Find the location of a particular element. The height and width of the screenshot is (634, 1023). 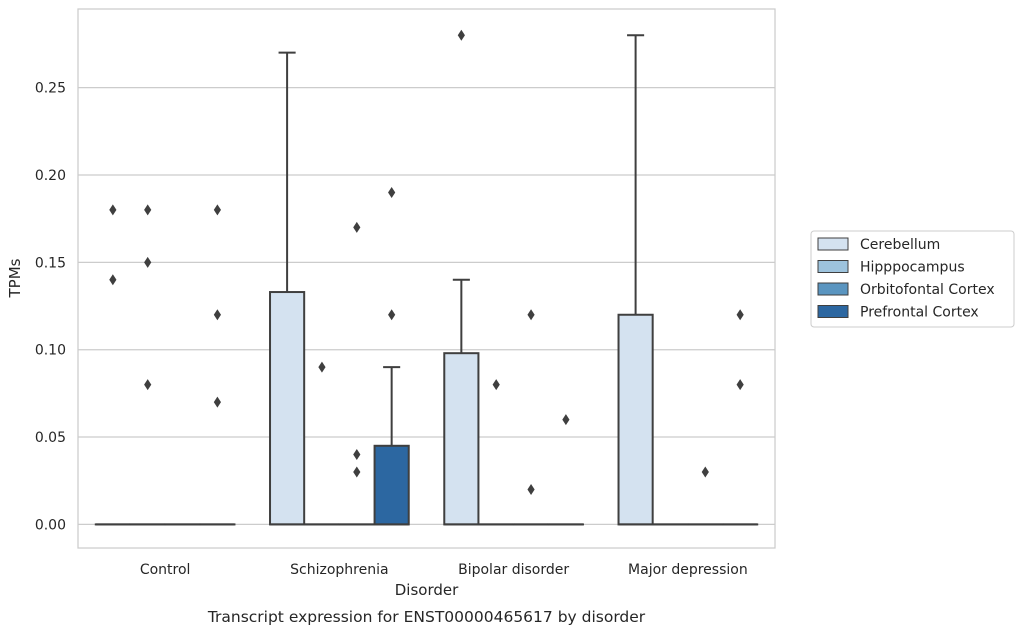

box-control-hipppocampus is located at coordinates (147, 365).